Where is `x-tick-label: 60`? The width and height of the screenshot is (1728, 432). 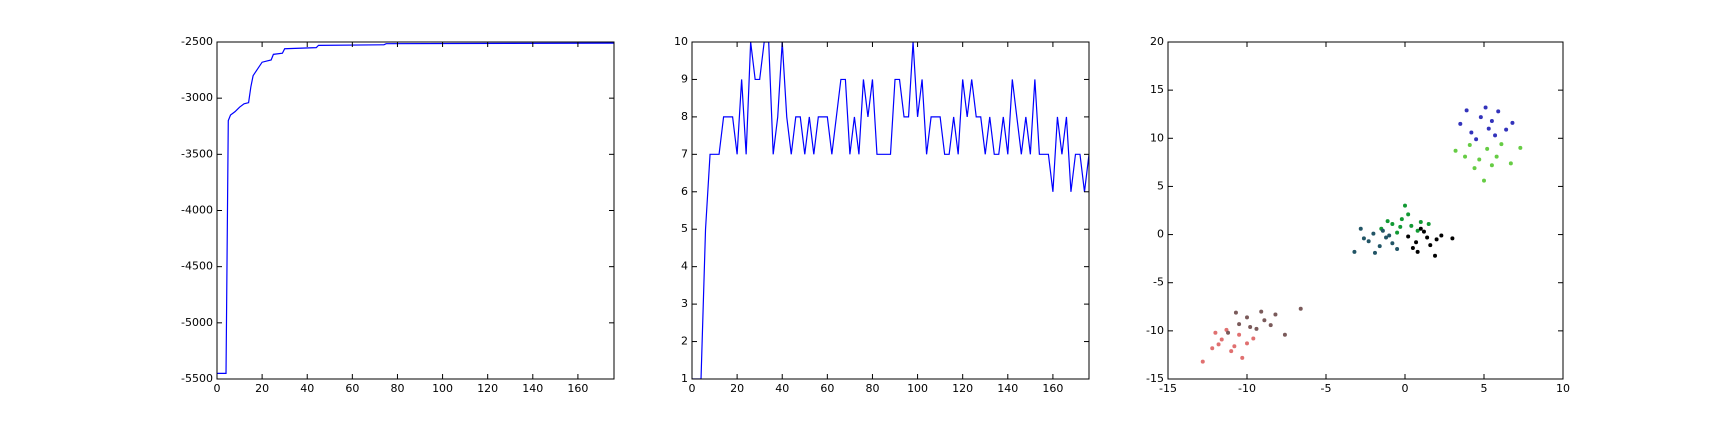
x-tick-label: 60 is located at coordinates (352, 388).